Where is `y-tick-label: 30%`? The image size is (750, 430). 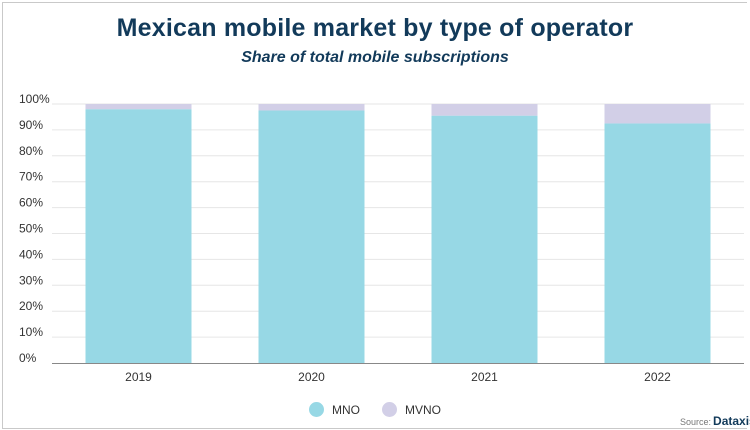
y-tick-label: 30% is located at coordinates (31, 280).